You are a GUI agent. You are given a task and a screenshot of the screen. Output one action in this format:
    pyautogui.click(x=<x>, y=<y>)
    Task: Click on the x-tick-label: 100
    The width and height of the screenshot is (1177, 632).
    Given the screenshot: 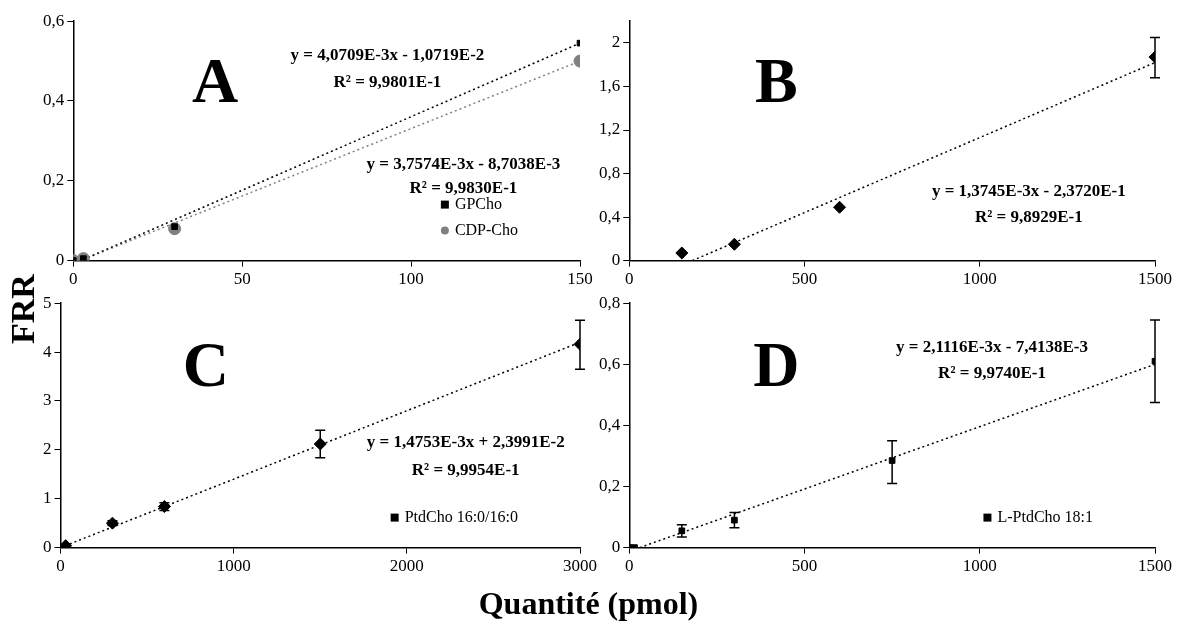 What is the action you would take?
    pyautogui.click(x=411, y=279)
    